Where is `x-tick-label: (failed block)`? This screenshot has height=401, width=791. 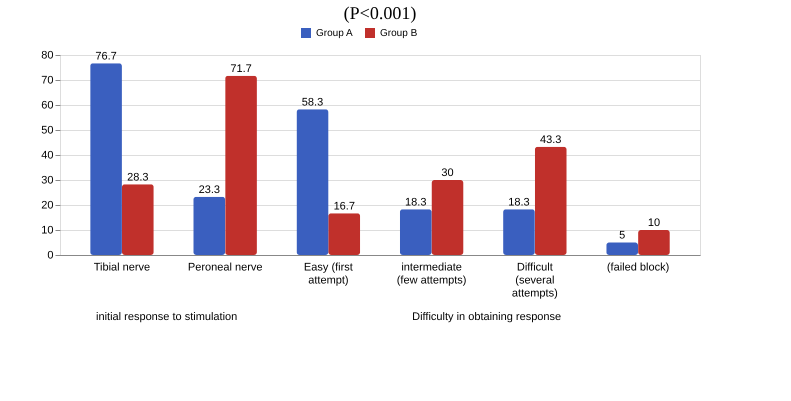 x-tick-label: (failed block) is located at coordinates (638, 268).